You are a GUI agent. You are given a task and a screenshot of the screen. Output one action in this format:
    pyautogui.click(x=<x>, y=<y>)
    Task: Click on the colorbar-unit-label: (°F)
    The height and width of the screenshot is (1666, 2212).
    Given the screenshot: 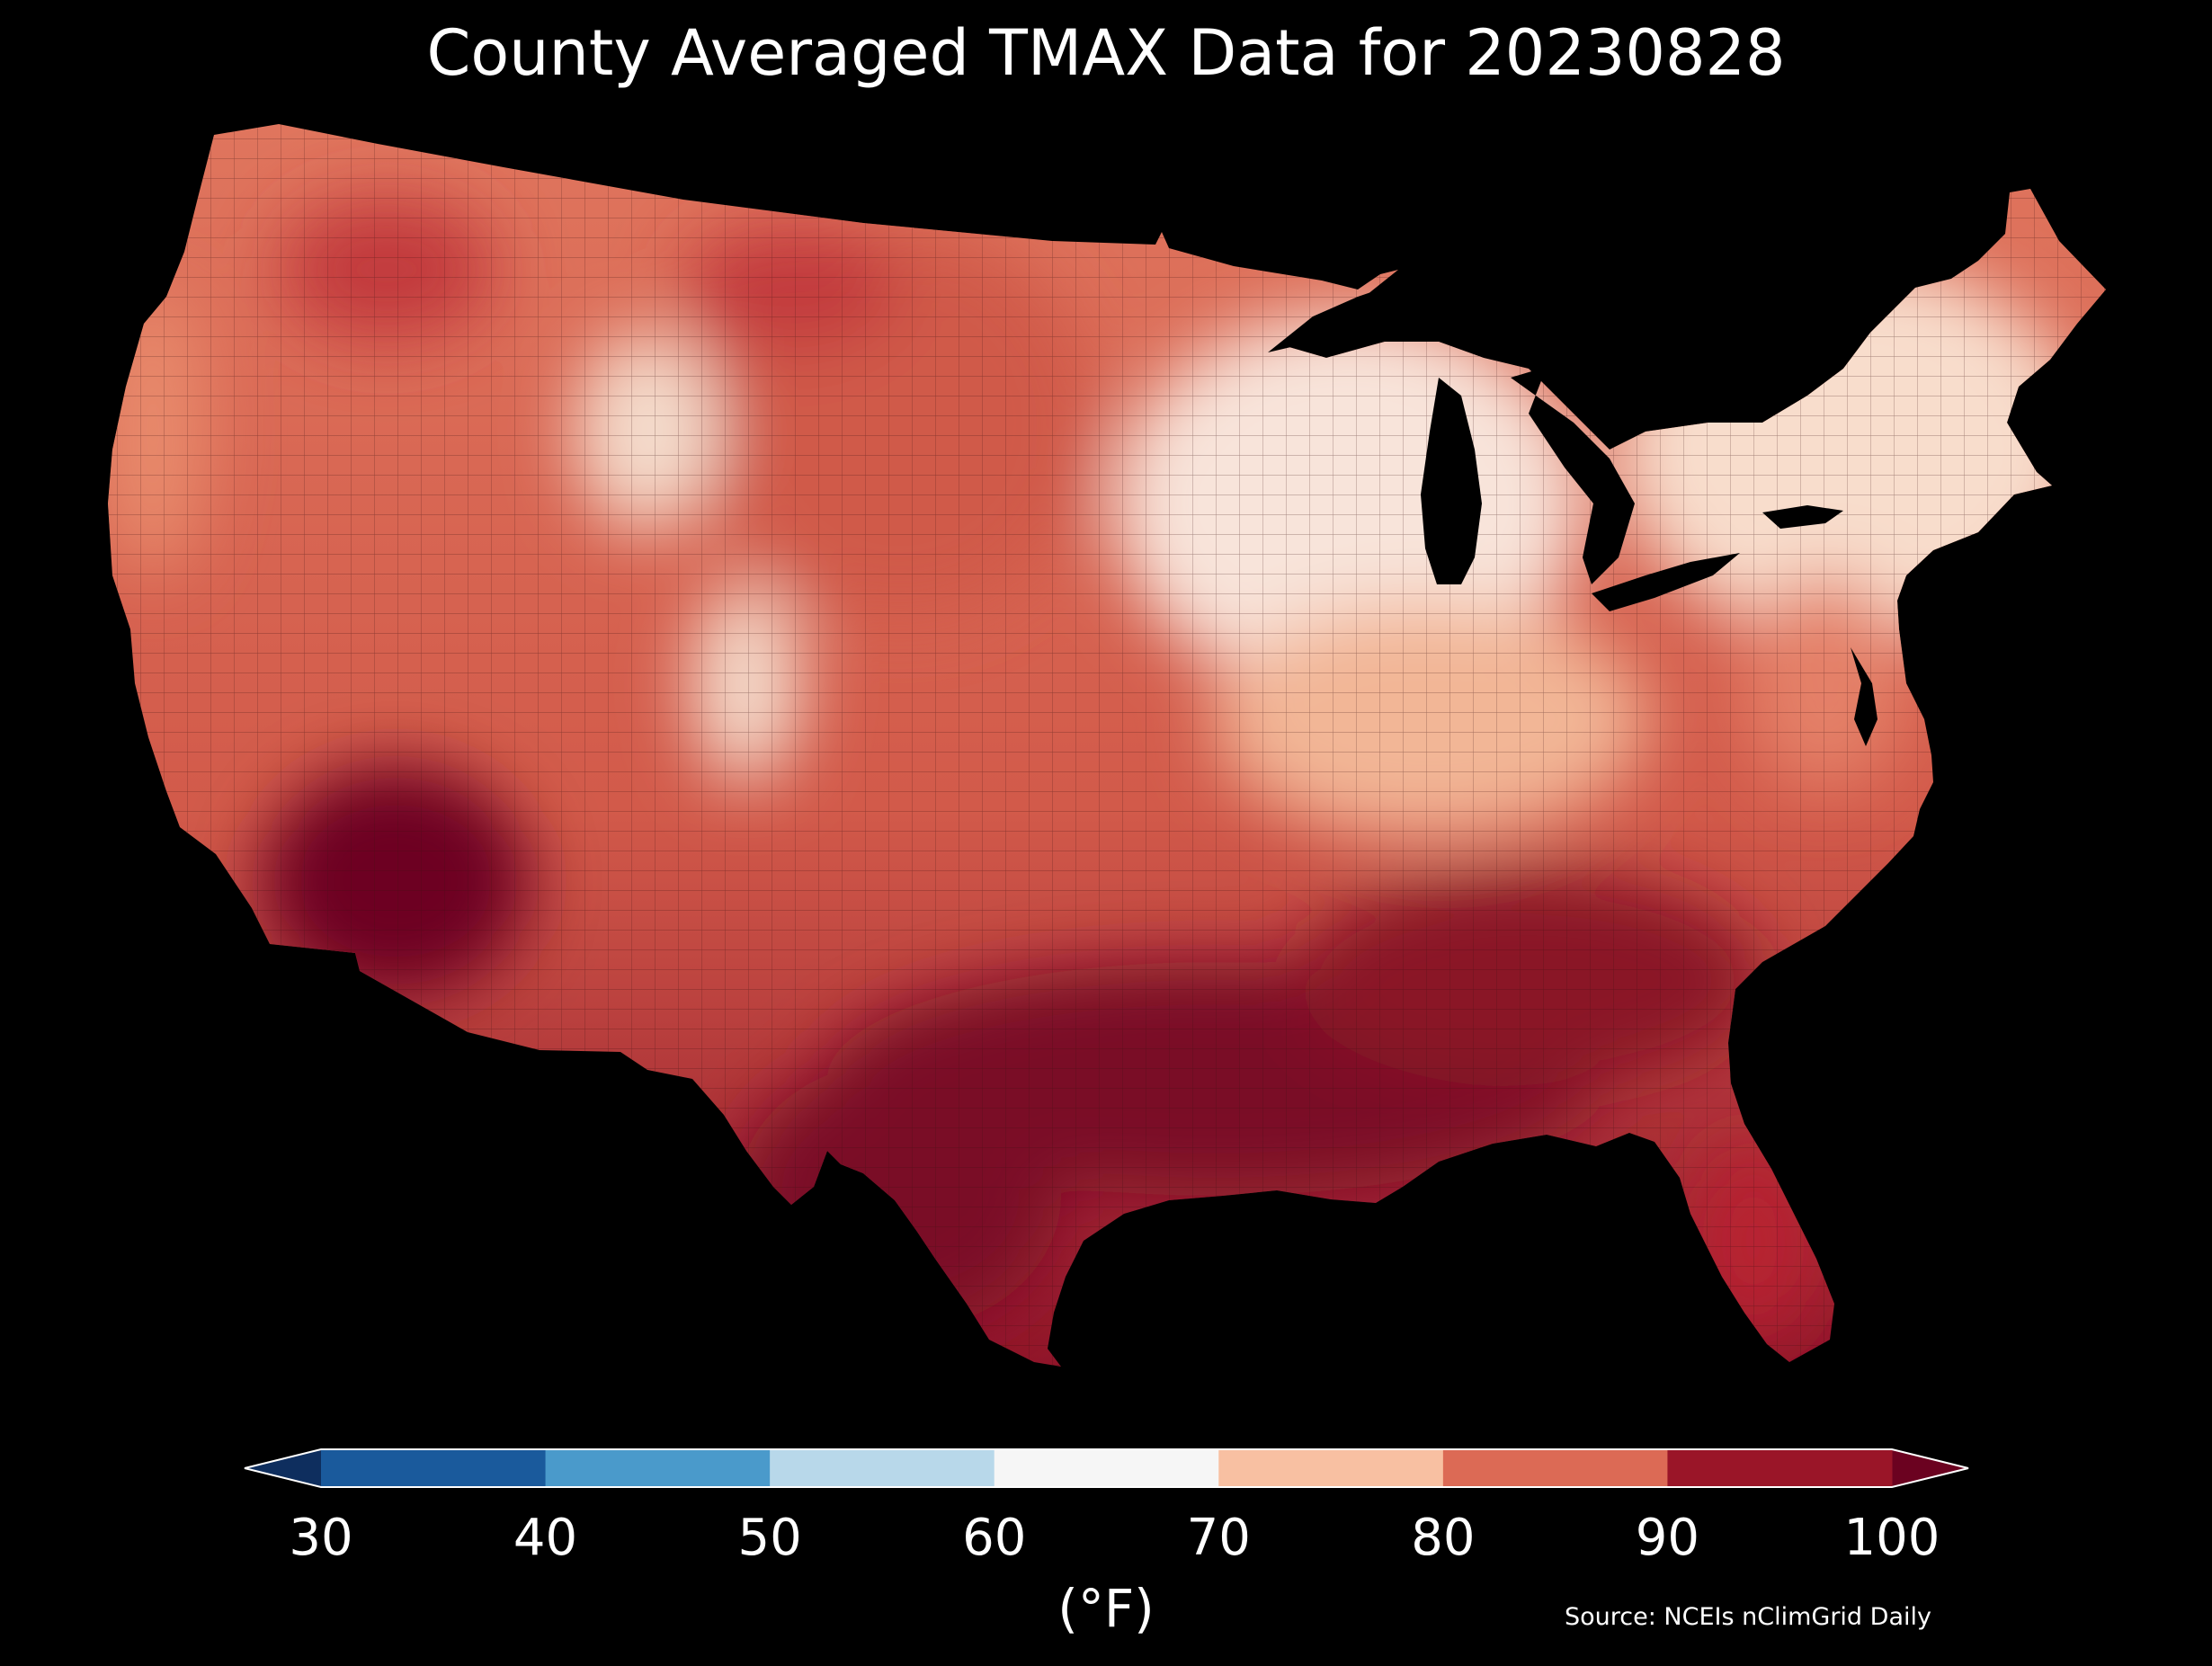 What is the action you would take?
    pyautogui.click(x=1106, y=1609)
    